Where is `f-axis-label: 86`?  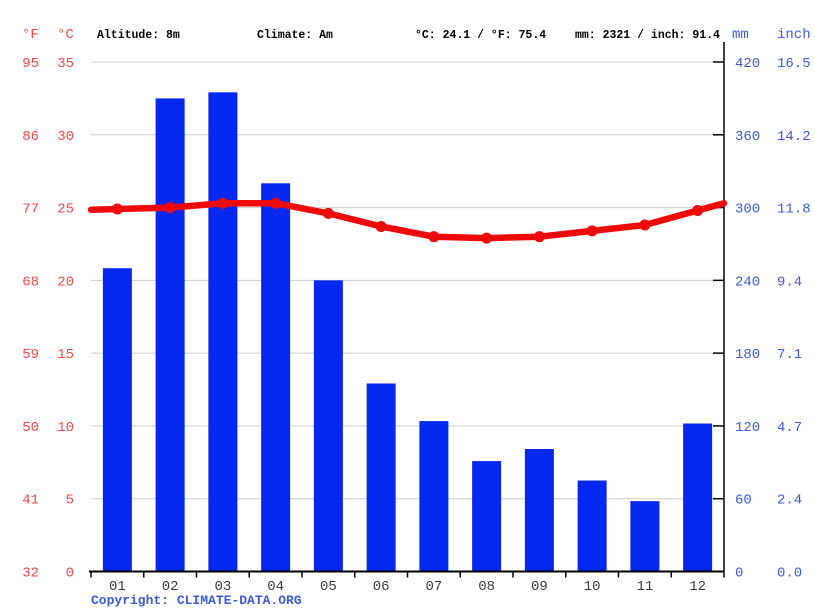
f-axis-label: 86 is located at coordinates (30, 137).